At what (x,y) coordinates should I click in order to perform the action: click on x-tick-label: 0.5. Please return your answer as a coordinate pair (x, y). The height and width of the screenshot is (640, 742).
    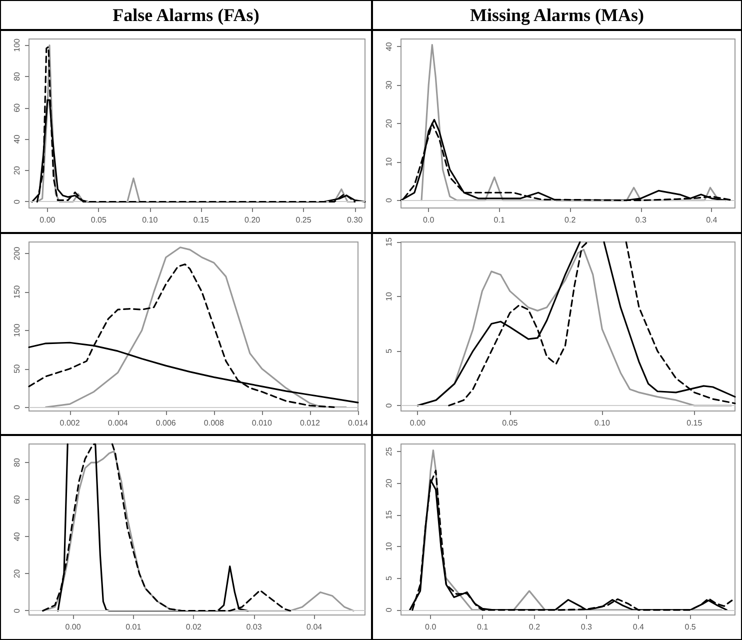
    Looking at the image, I should click on (690, 627).